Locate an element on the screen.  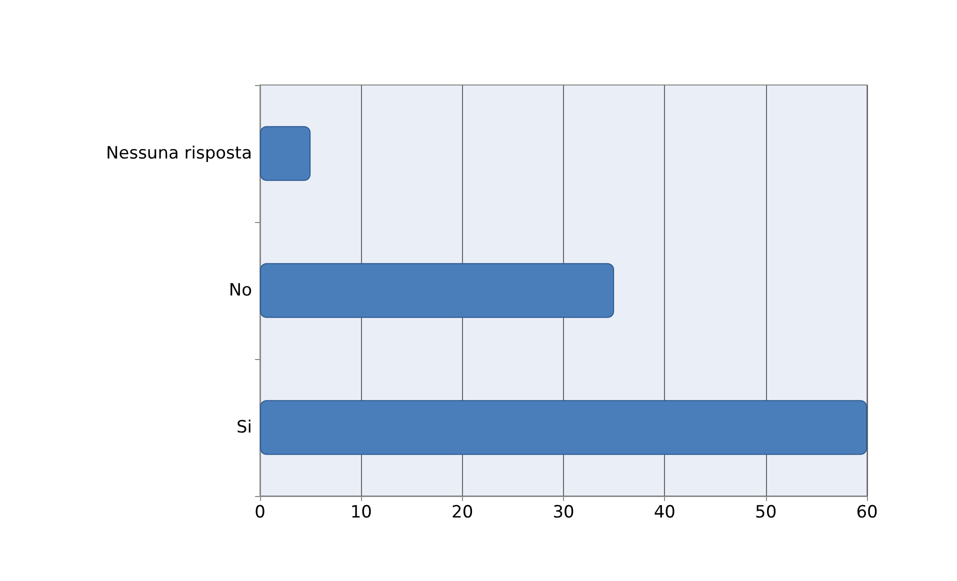
x-tick-label: 30 is located at coordinates (563, 512).